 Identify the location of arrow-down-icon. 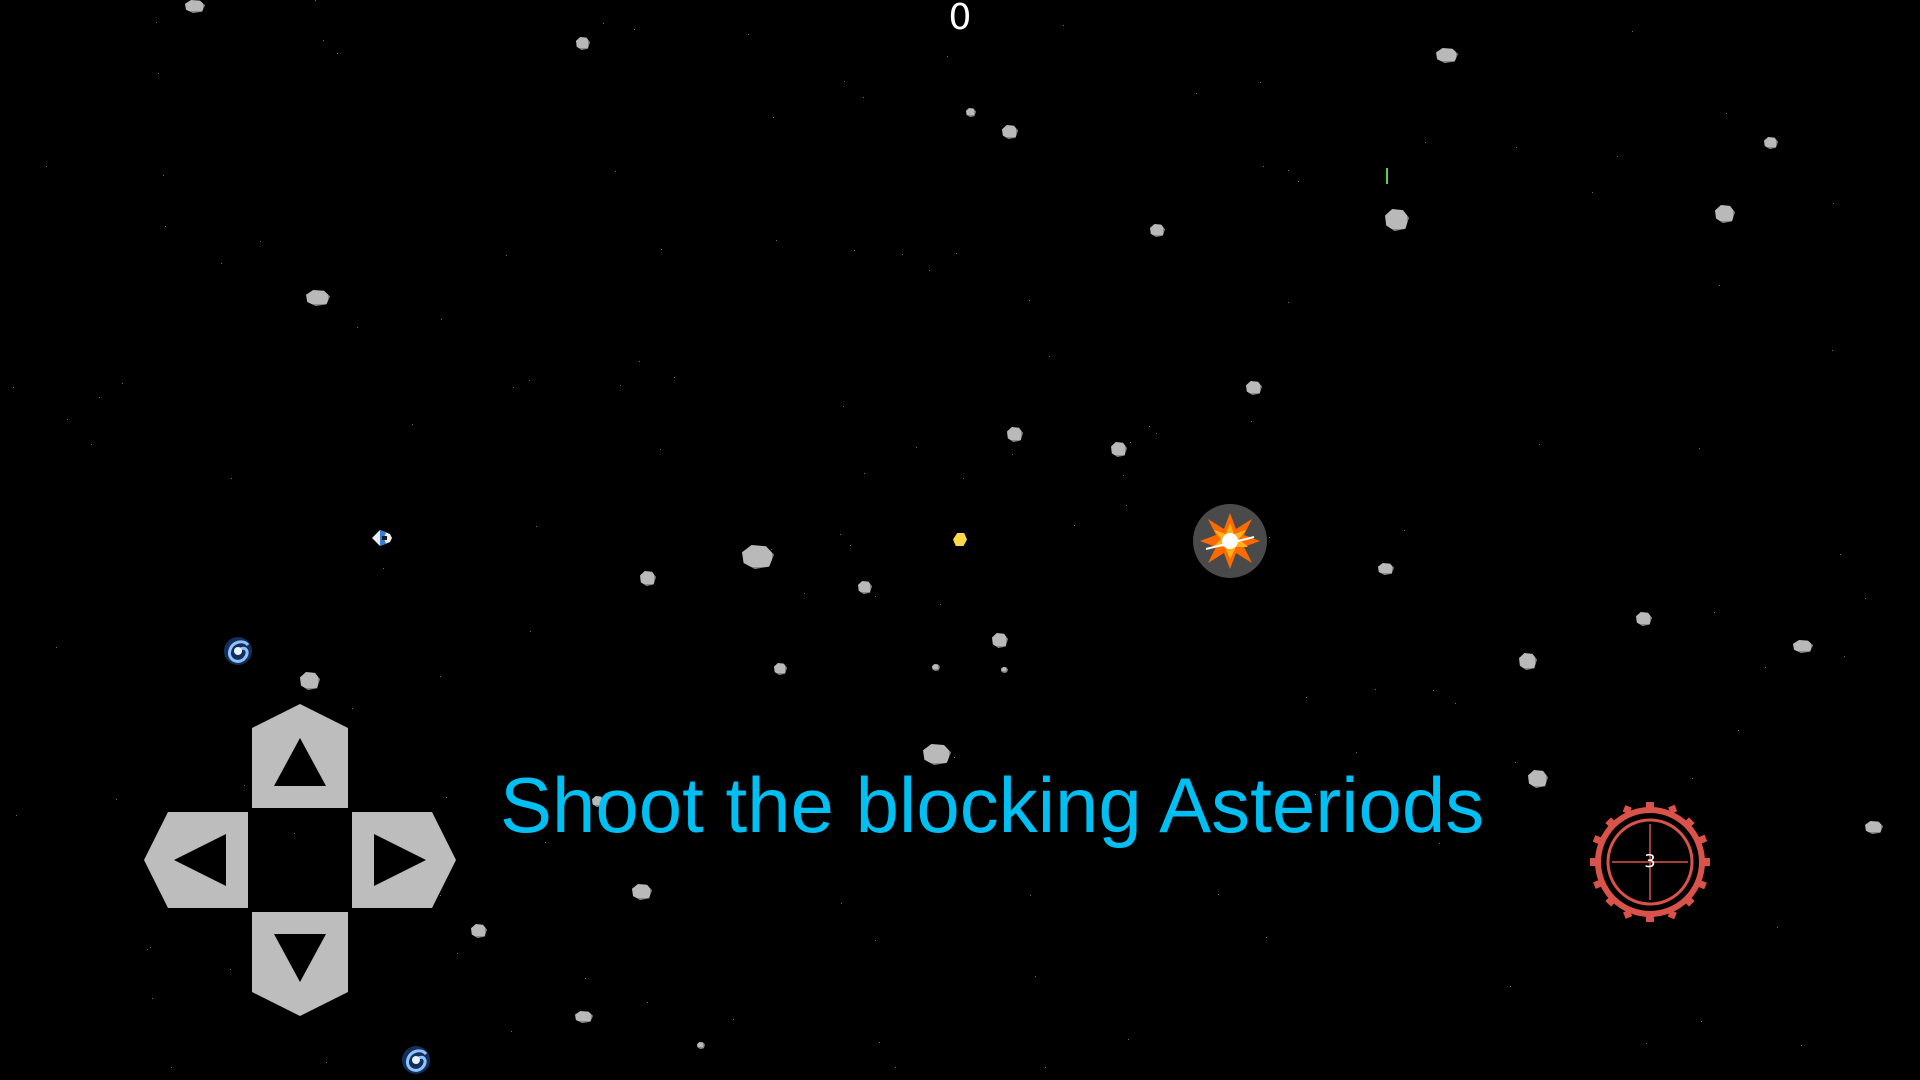
(300, 958).